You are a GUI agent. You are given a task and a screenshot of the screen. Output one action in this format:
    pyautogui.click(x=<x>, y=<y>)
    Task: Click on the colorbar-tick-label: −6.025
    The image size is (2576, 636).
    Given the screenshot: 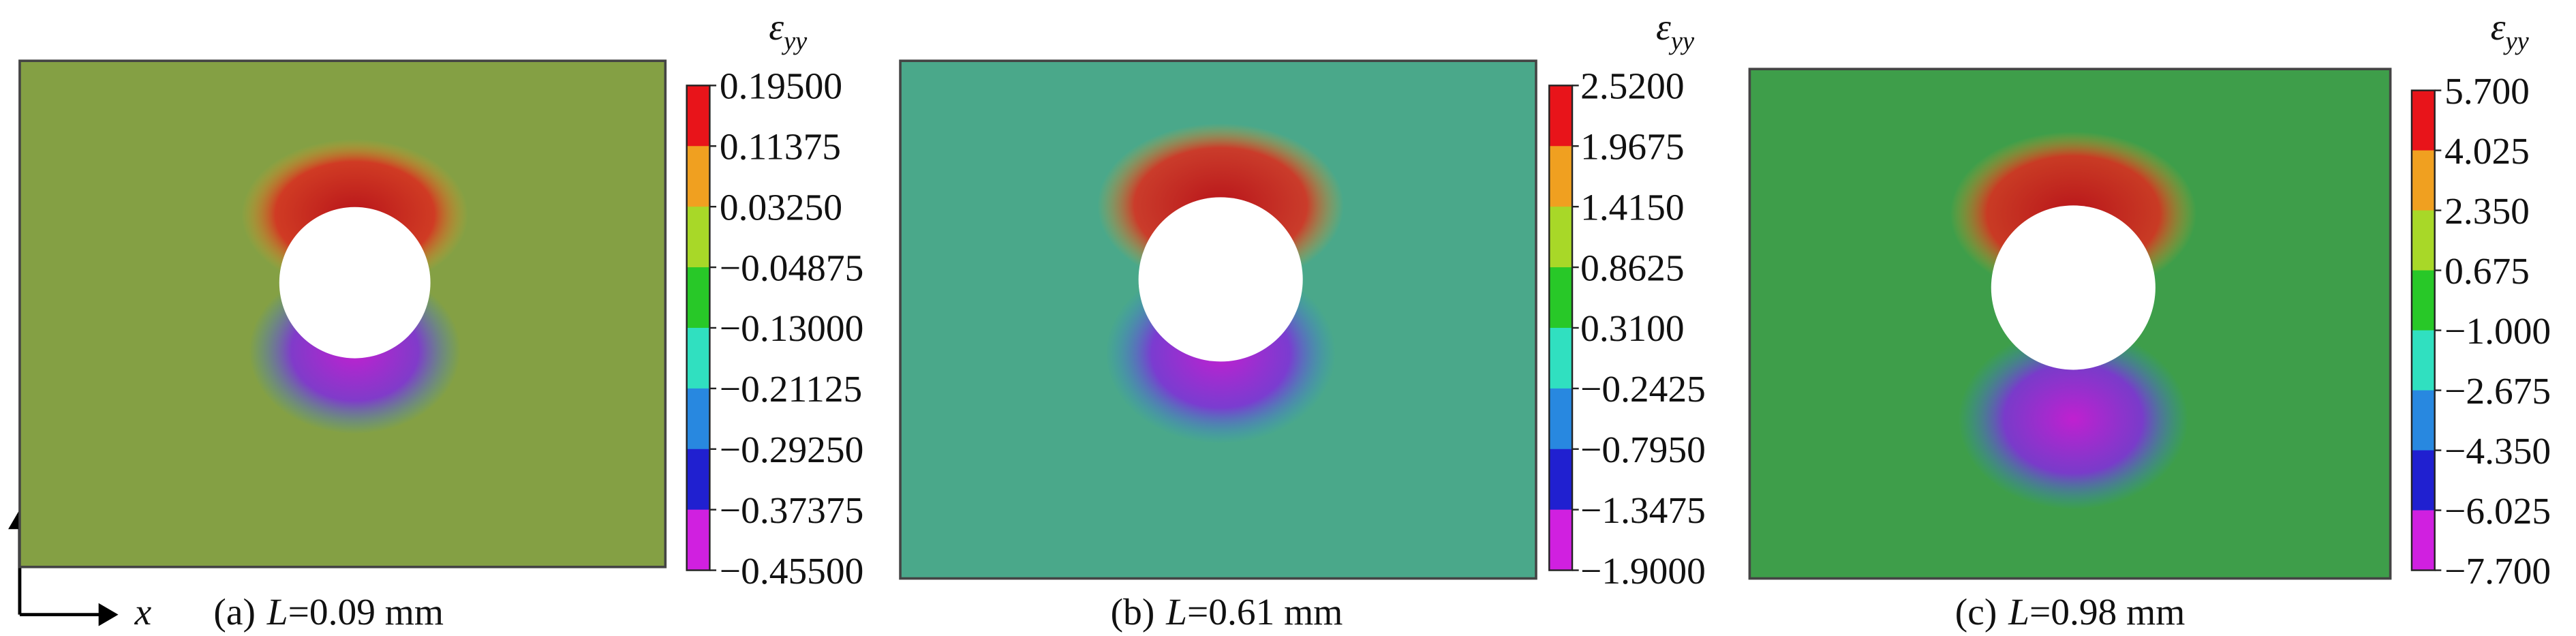 What is the action you would take?
    pyautogui.click(x=2497, y=511)
    